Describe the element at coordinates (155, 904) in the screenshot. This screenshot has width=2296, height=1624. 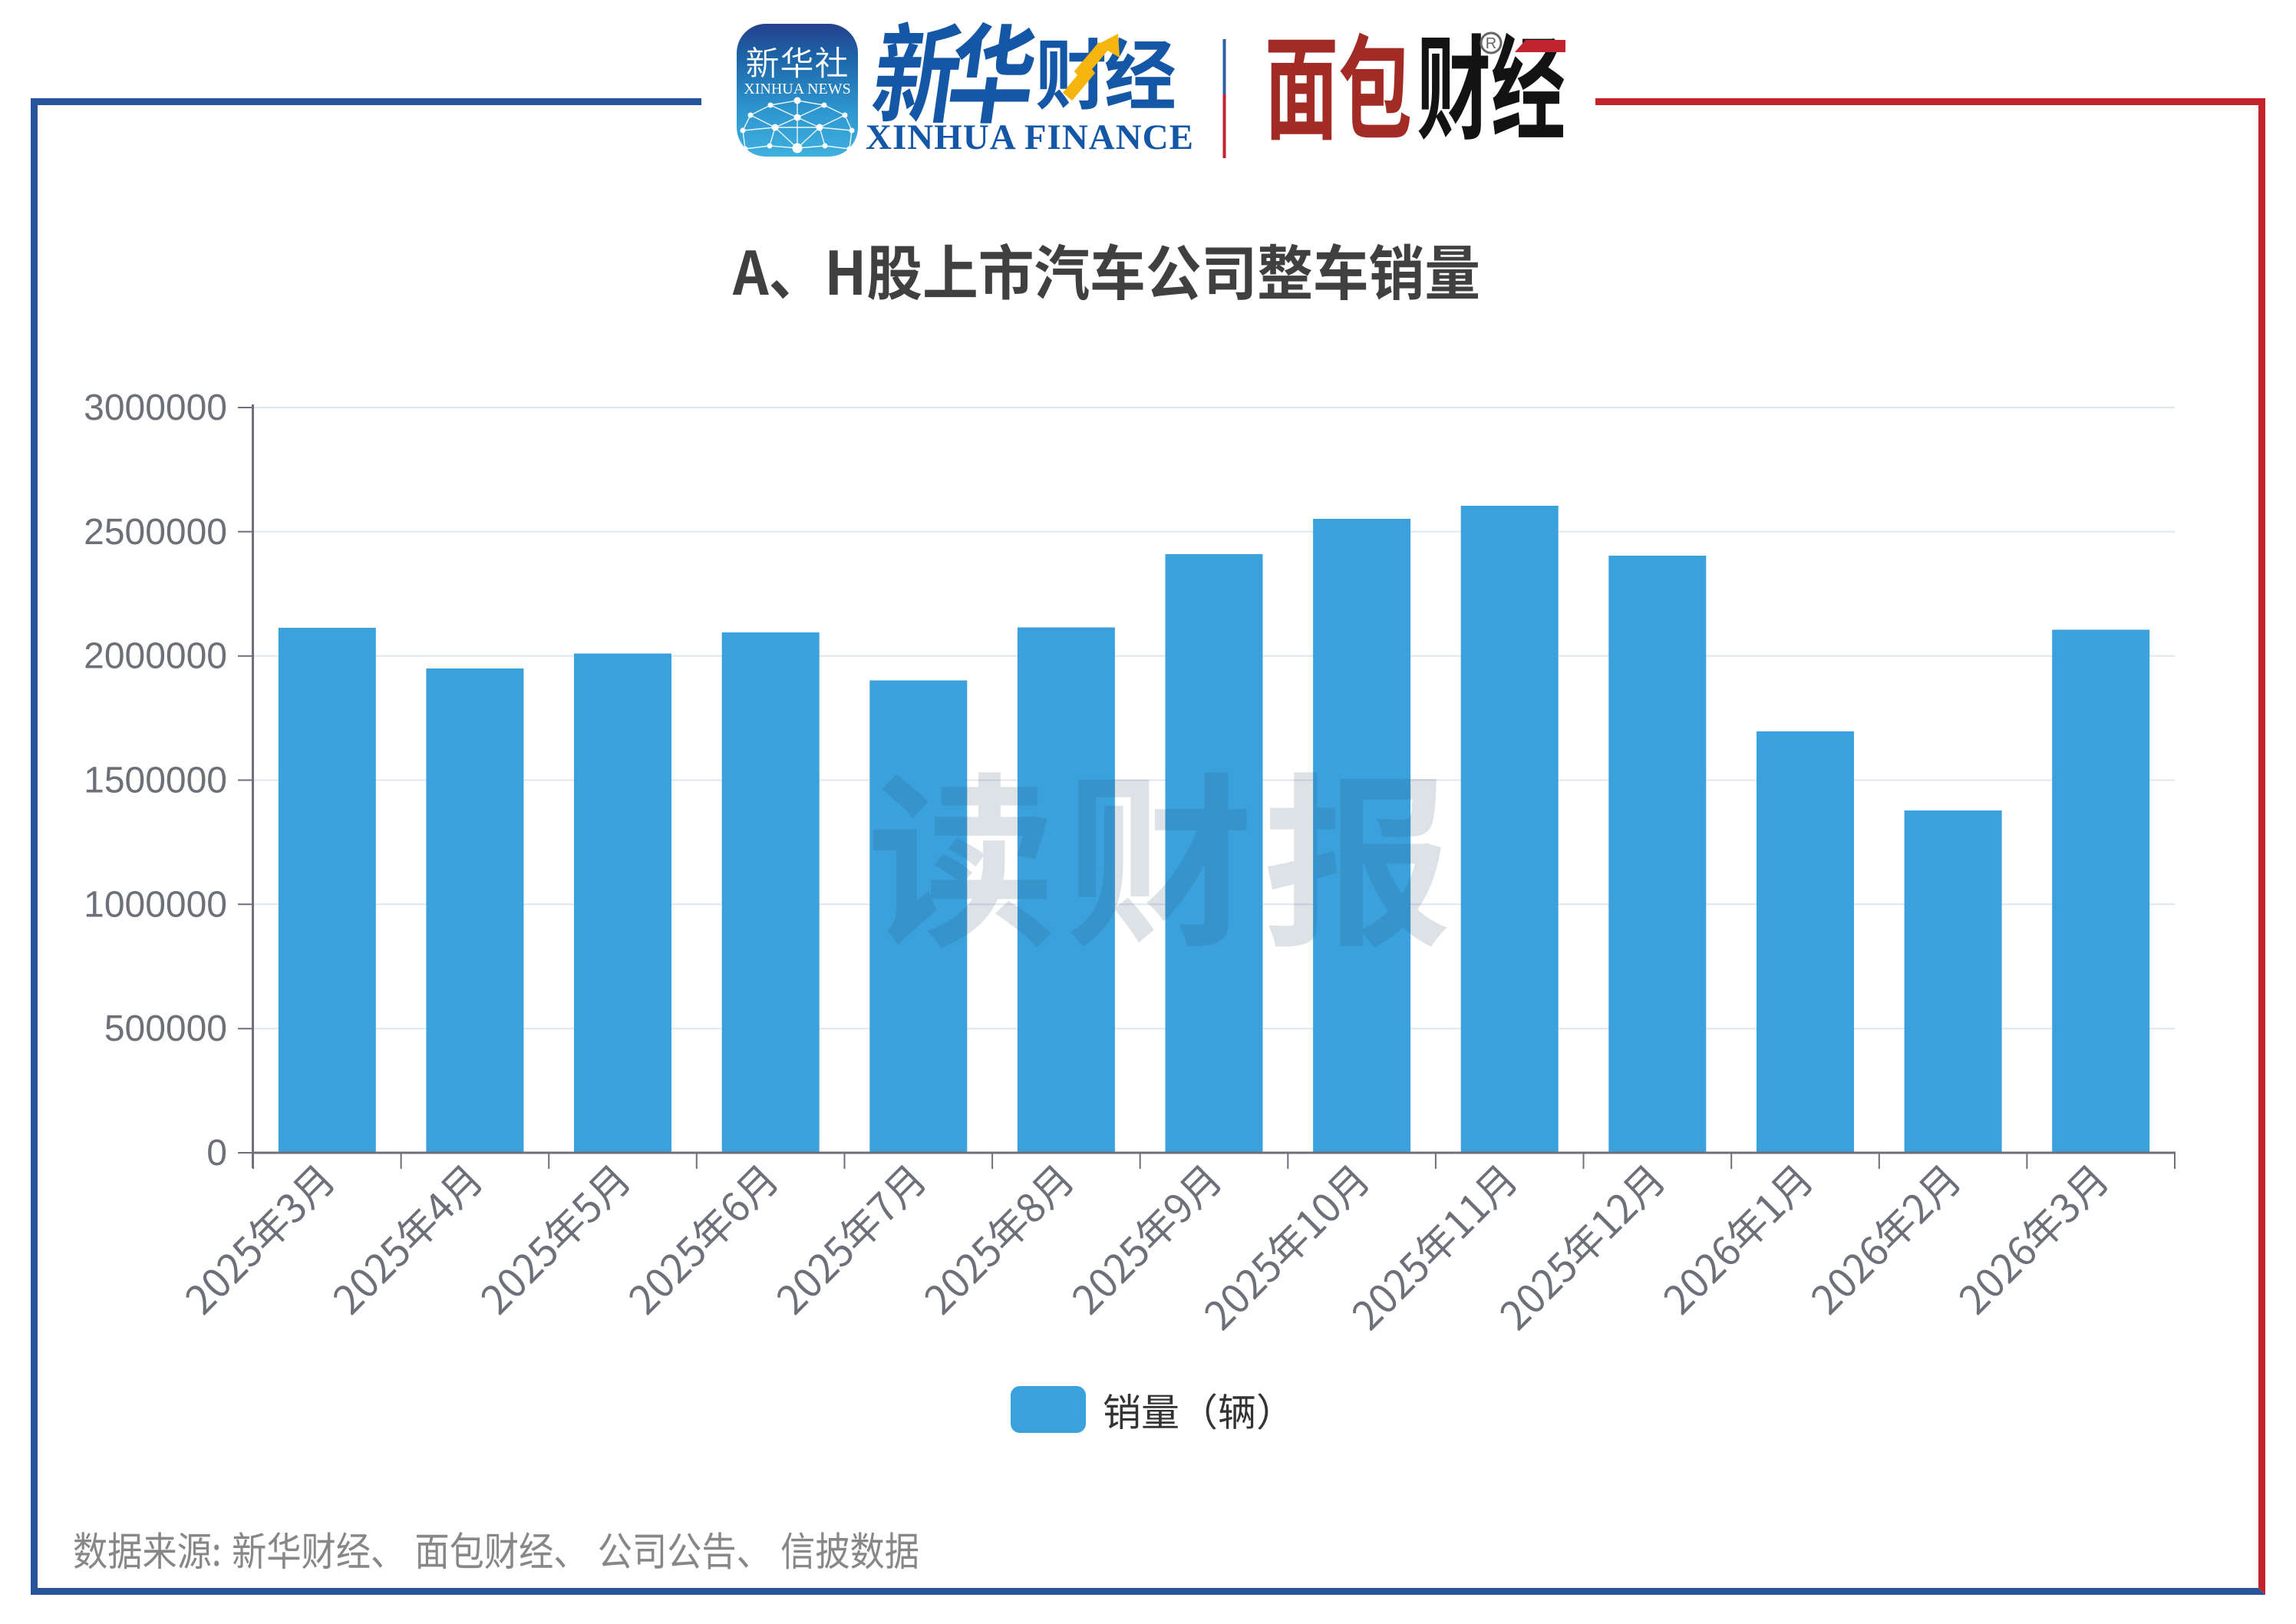
I see `svg-text: 1000000` at that location.